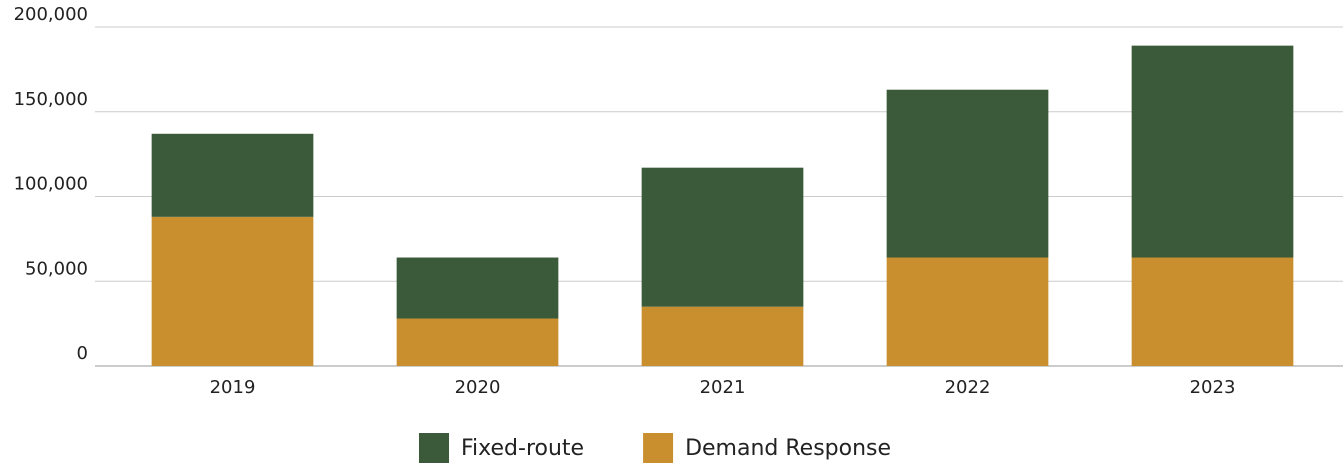 Image resolution: width=1343 pixels, height=464 pixels. I want to click on legend-label: Demand Response, so click(788, 448).